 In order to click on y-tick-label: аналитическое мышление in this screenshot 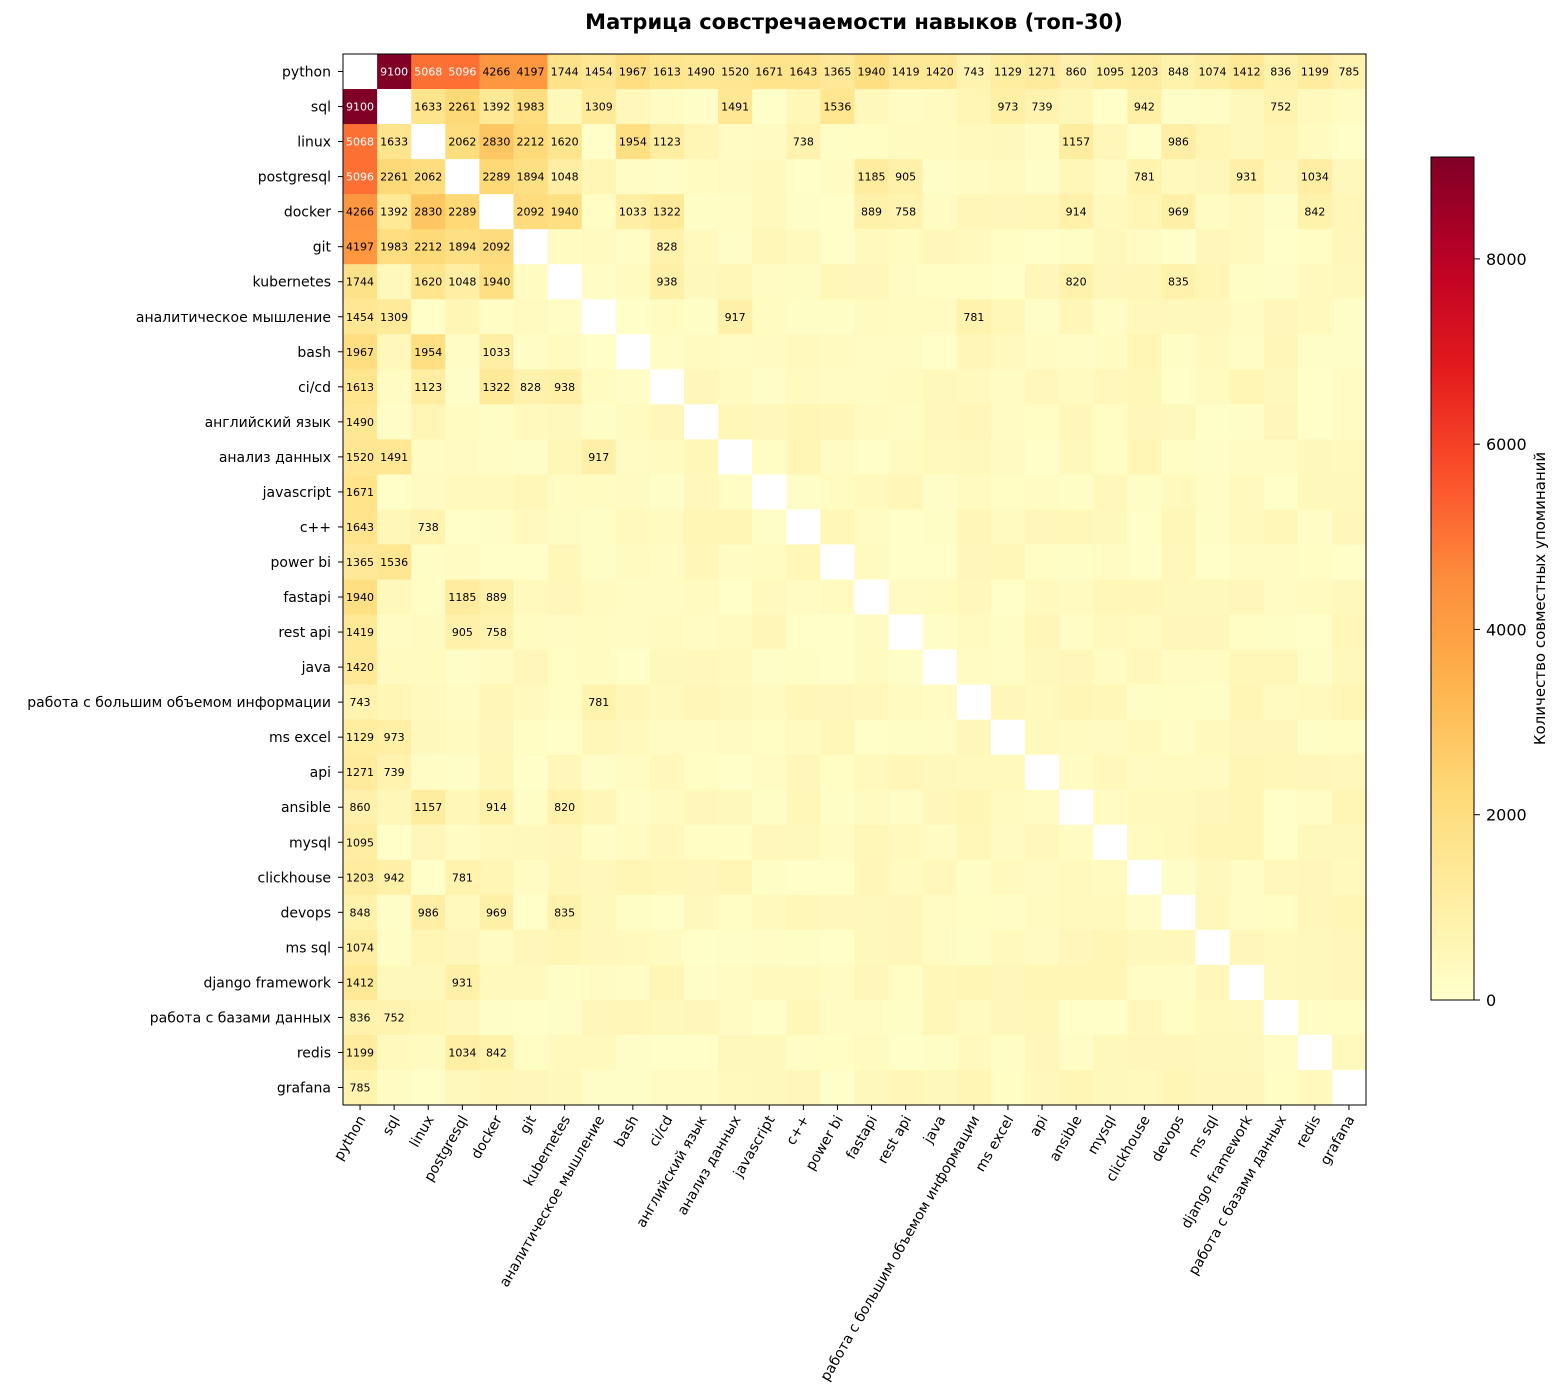, I will do `click(233, 318)`.